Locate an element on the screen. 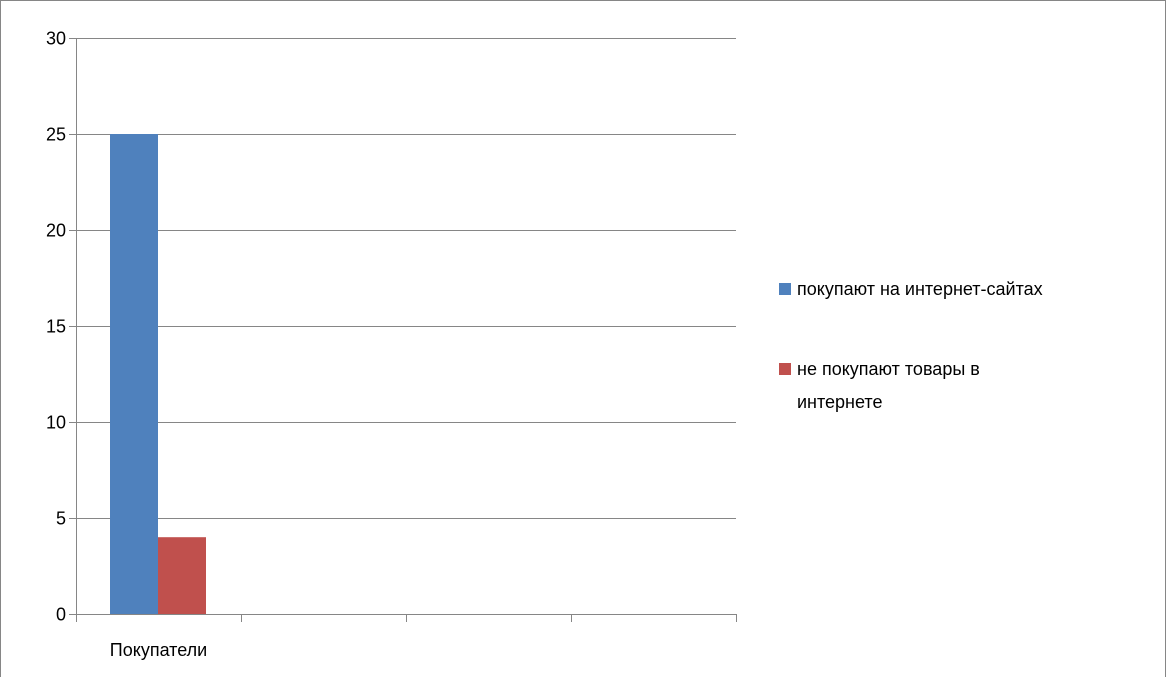 This screenshot has width=1166, height=682. legend-label: интернете is located at coordinates (839, 402).